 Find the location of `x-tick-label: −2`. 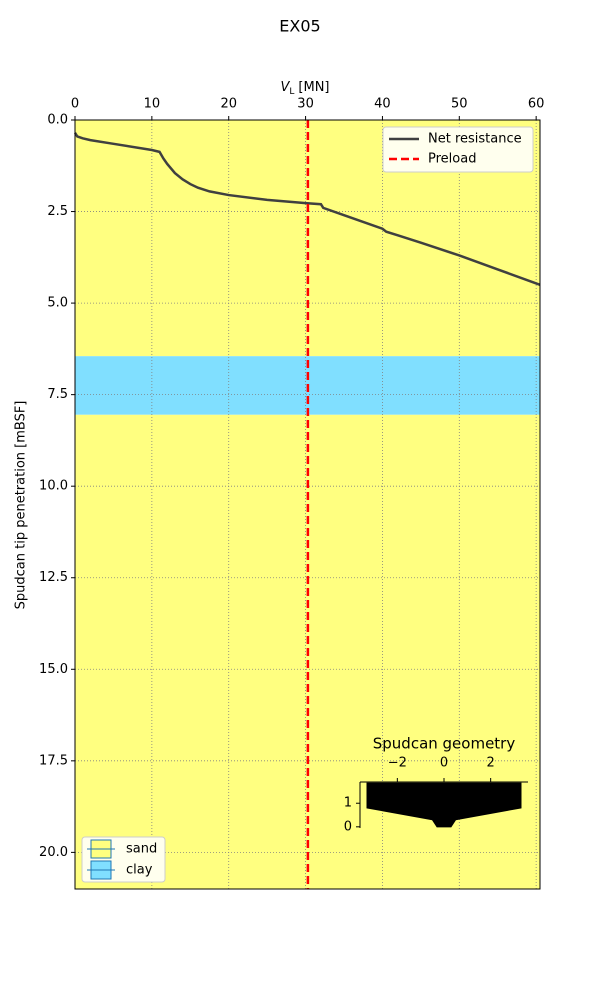

x-tick-label: −2 is located at coordinates (397, 763).